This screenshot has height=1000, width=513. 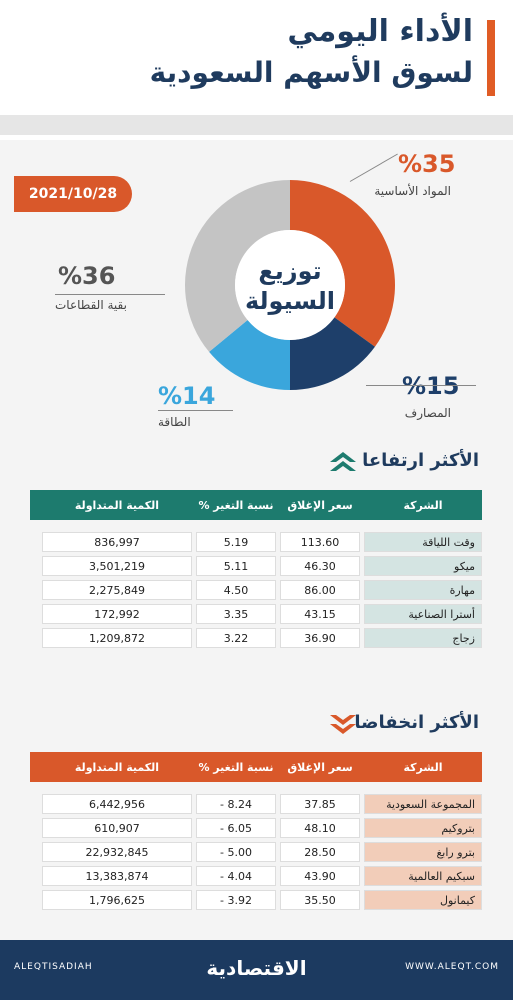 I want to click on losers-cell-1-2: 6.05 -, so click(x=236, y=828).